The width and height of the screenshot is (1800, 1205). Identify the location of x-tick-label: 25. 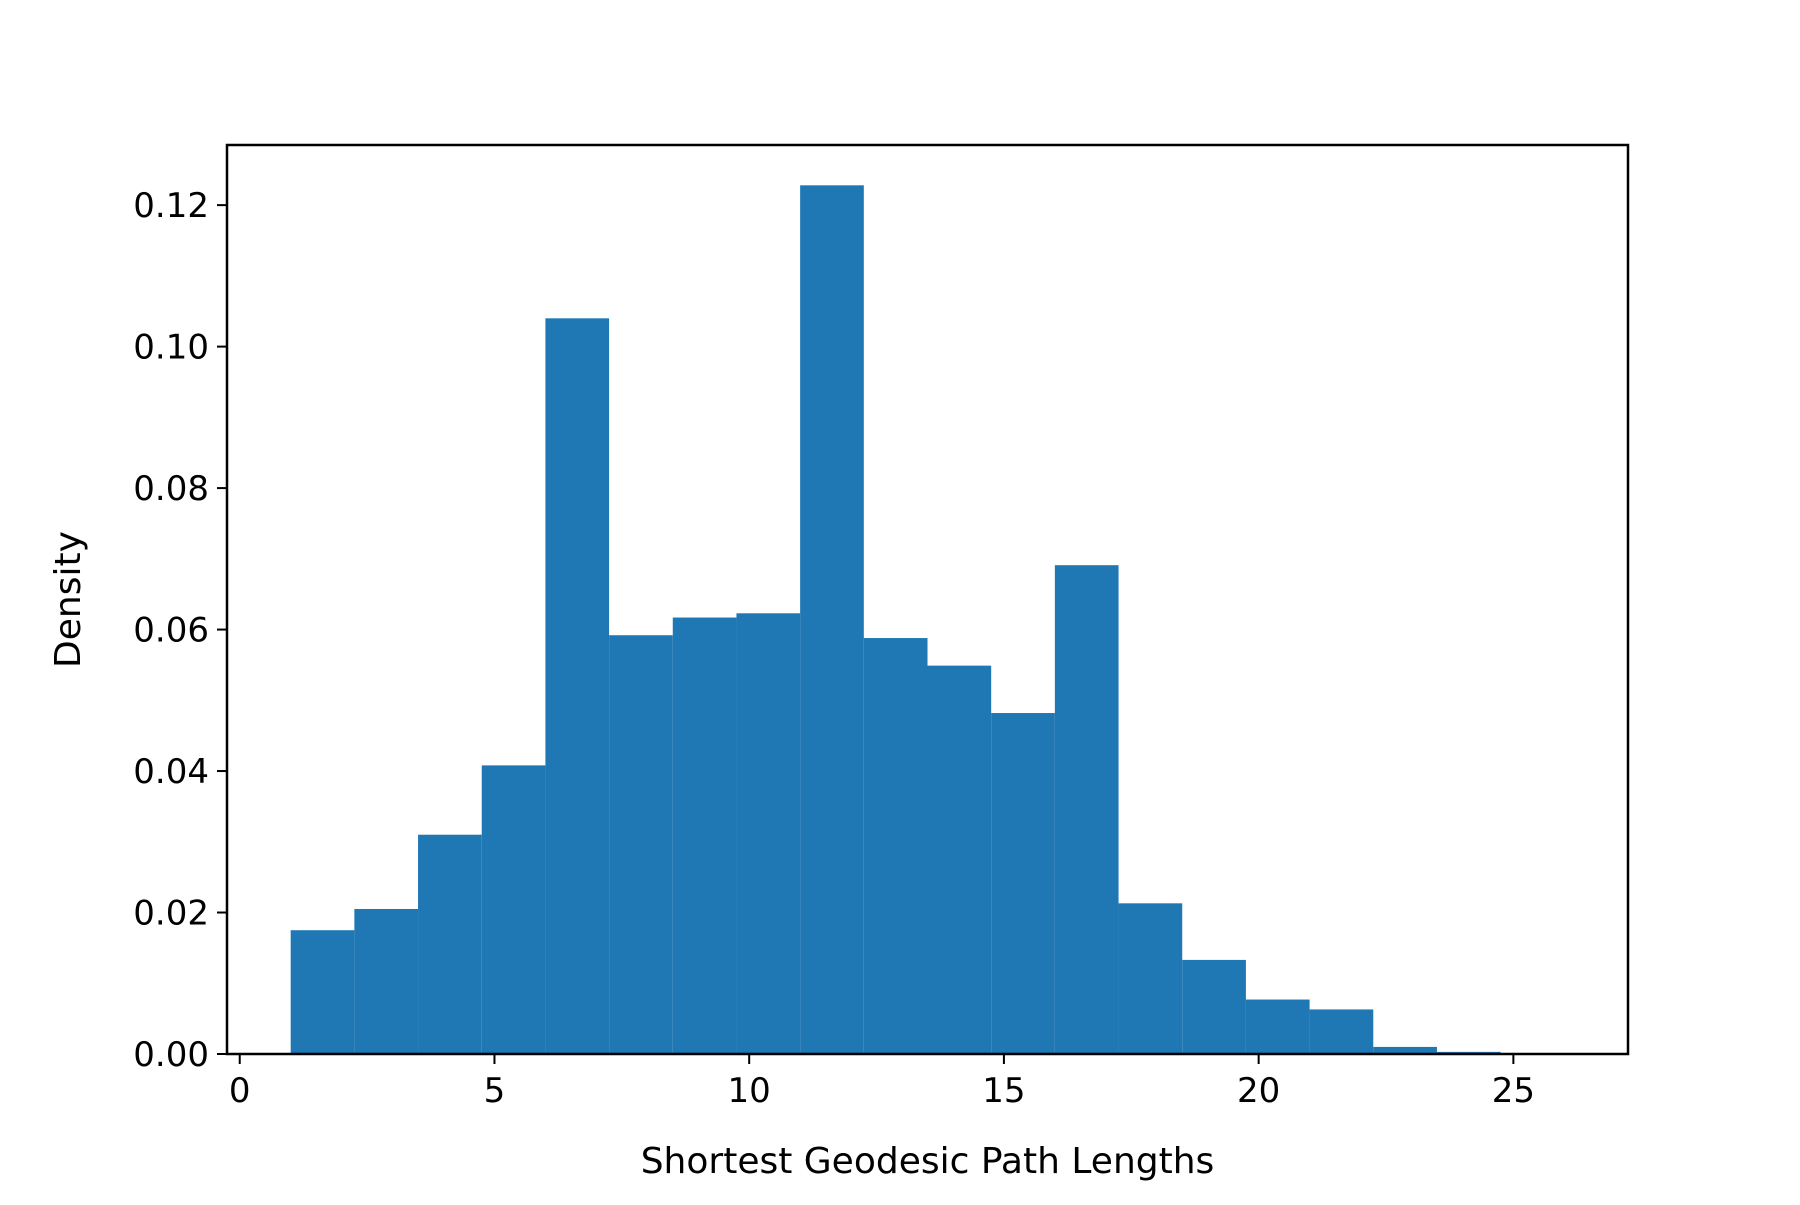
(1513, 1091).